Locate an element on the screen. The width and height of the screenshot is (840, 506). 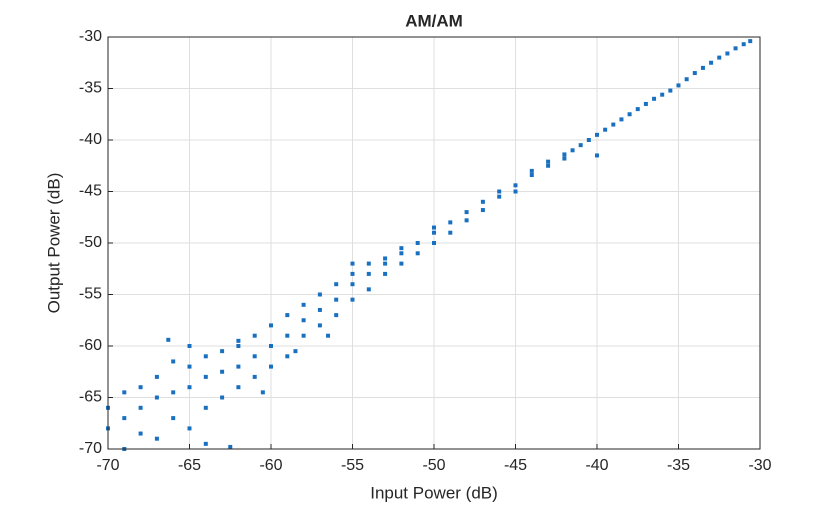
y-axis-label: Output Power (dB) is located at coordinates (53, 243).